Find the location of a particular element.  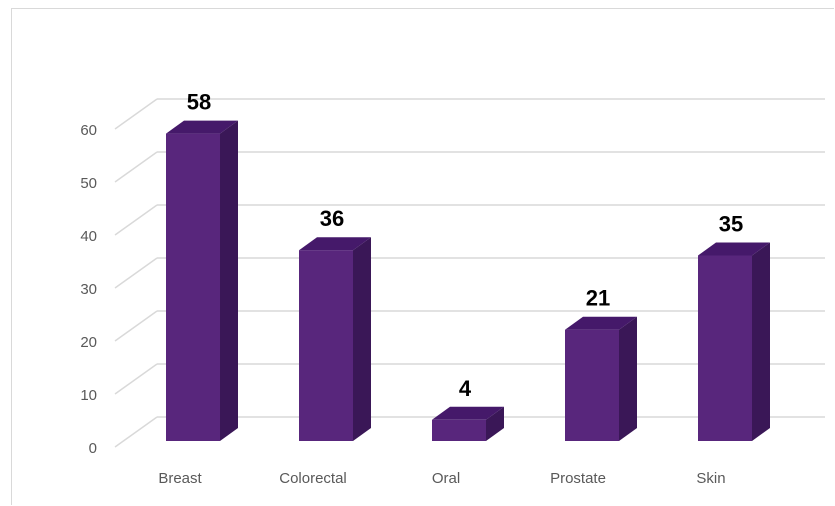

x-category-label: Breast is located at coordinates (180, 478).